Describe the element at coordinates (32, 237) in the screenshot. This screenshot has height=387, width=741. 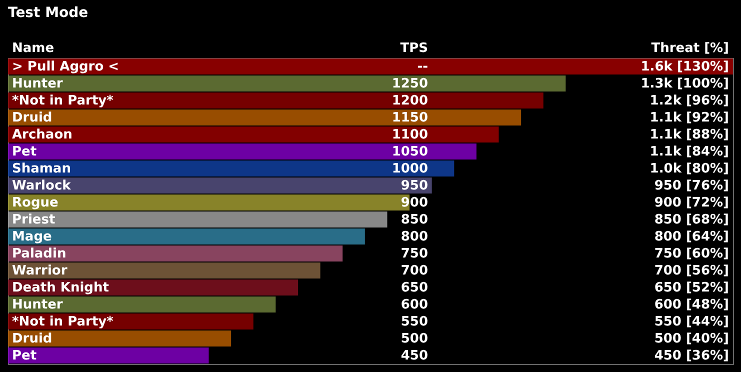
I see `y-tick-label: Mage` at that location.